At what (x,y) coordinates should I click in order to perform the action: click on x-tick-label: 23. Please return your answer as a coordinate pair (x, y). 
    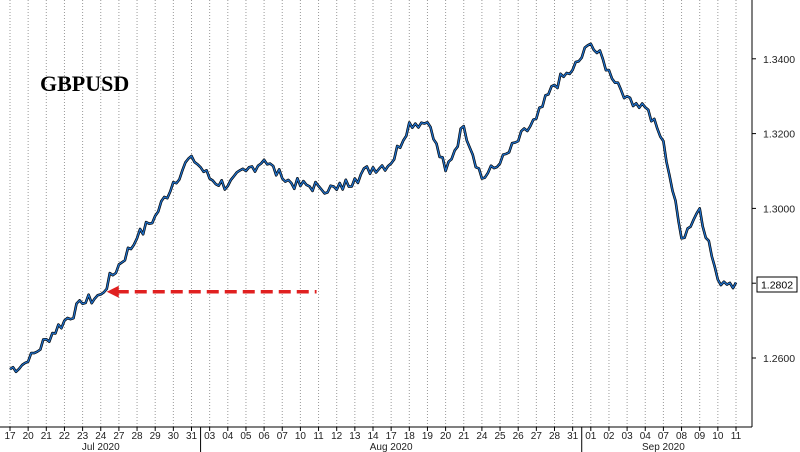
    Looking at the image, I should click on (83, 436).